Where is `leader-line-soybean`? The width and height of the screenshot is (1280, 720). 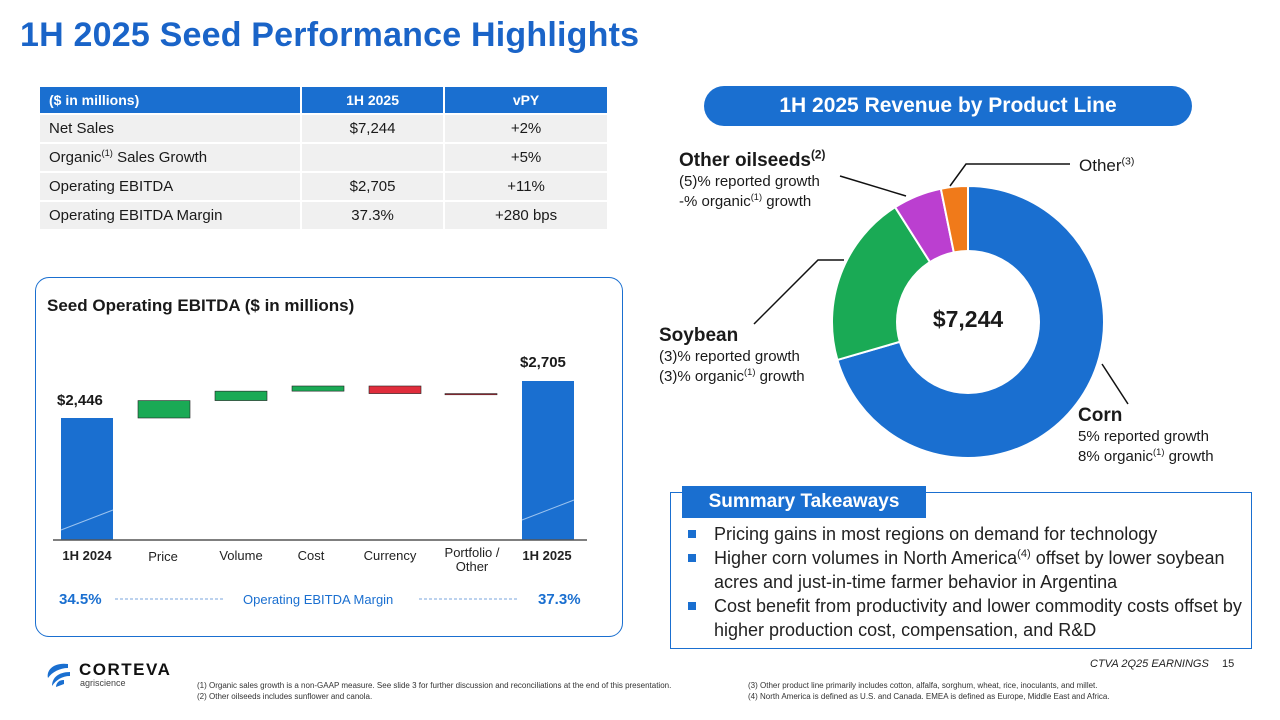 leader-line-soybean is located at coordinates (798, 292).